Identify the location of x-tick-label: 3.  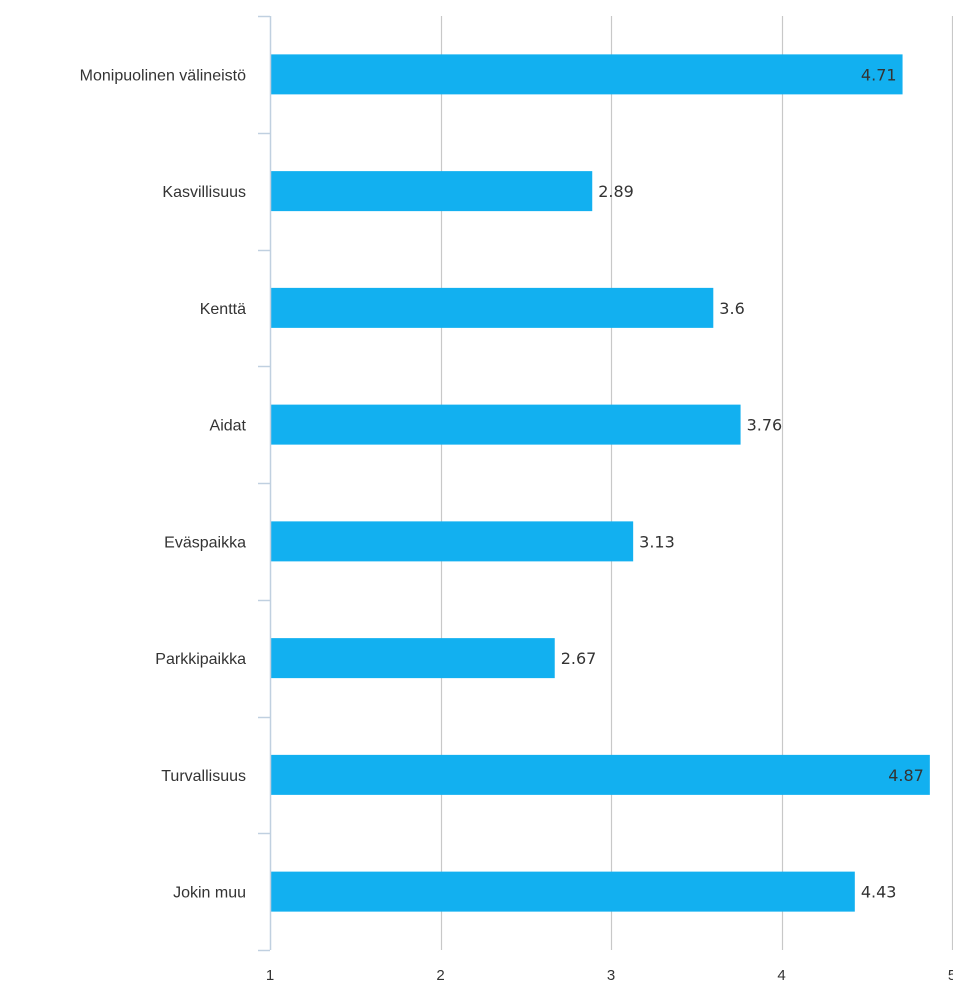
(611, 975).